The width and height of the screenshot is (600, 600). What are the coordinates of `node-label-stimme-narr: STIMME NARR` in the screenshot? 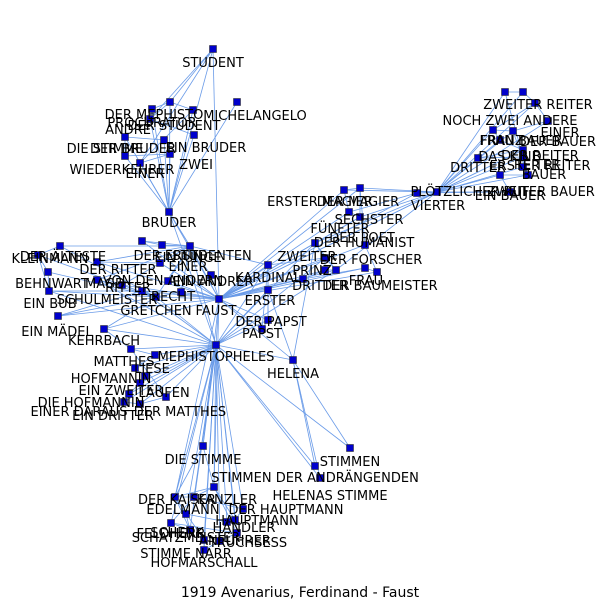 It's located at (186, 554).